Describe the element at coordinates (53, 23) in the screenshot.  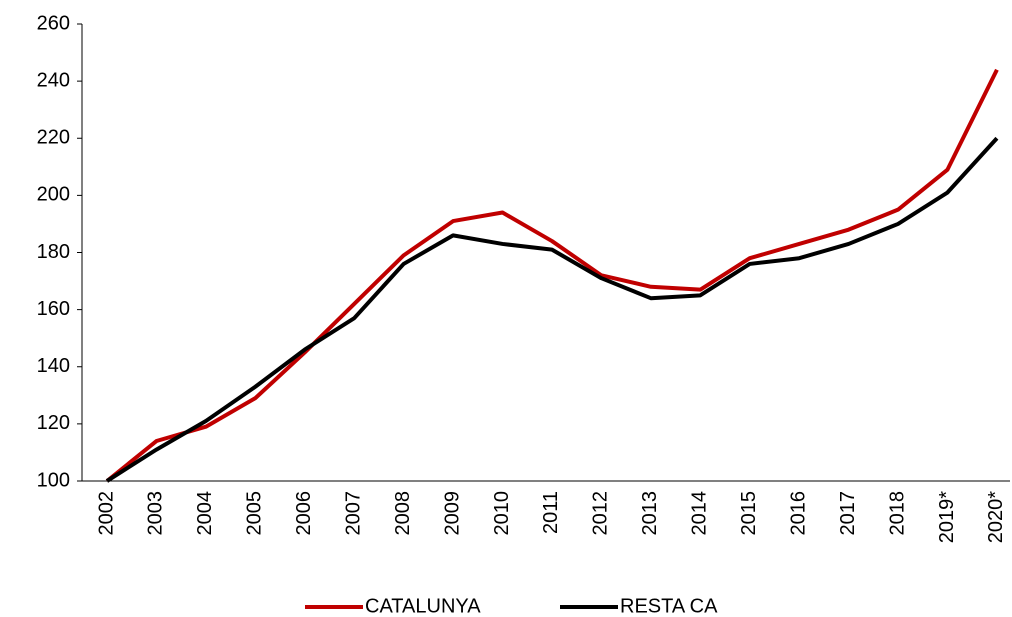
I see `y-tick-label: 260` at that location.